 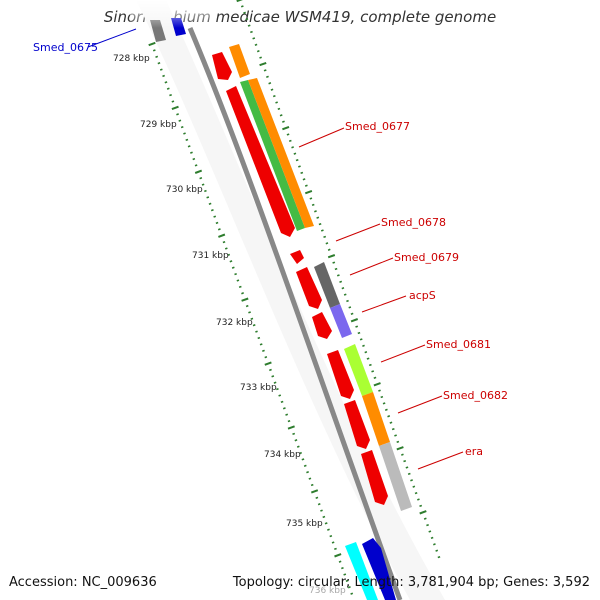 I want to click on gene-label: Smed_0682, so click(x=475, y=395).